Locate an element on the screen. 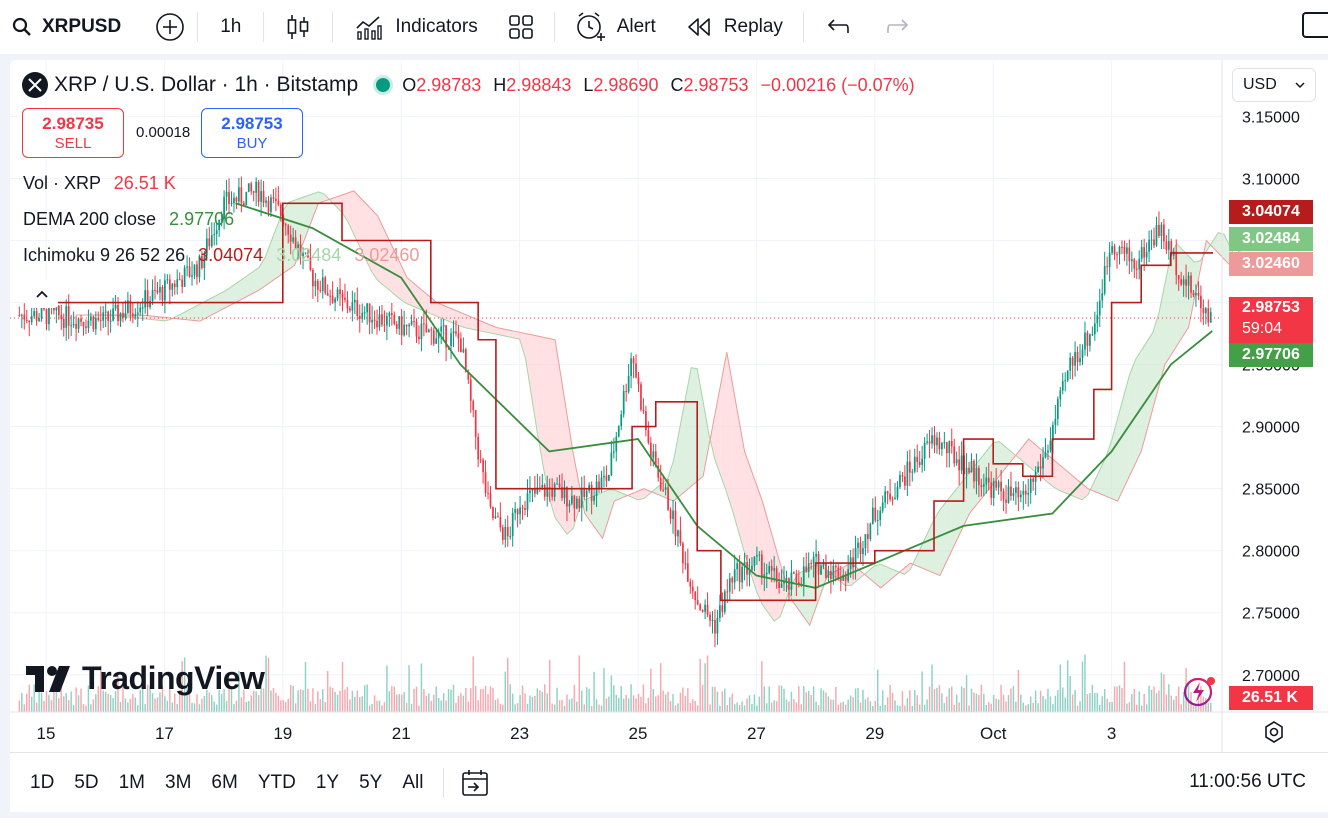 Image resolution: width=1328 pixels, height=818 pixels. buy-button: 2.98753 BUY is located at coordinates (252, 133).